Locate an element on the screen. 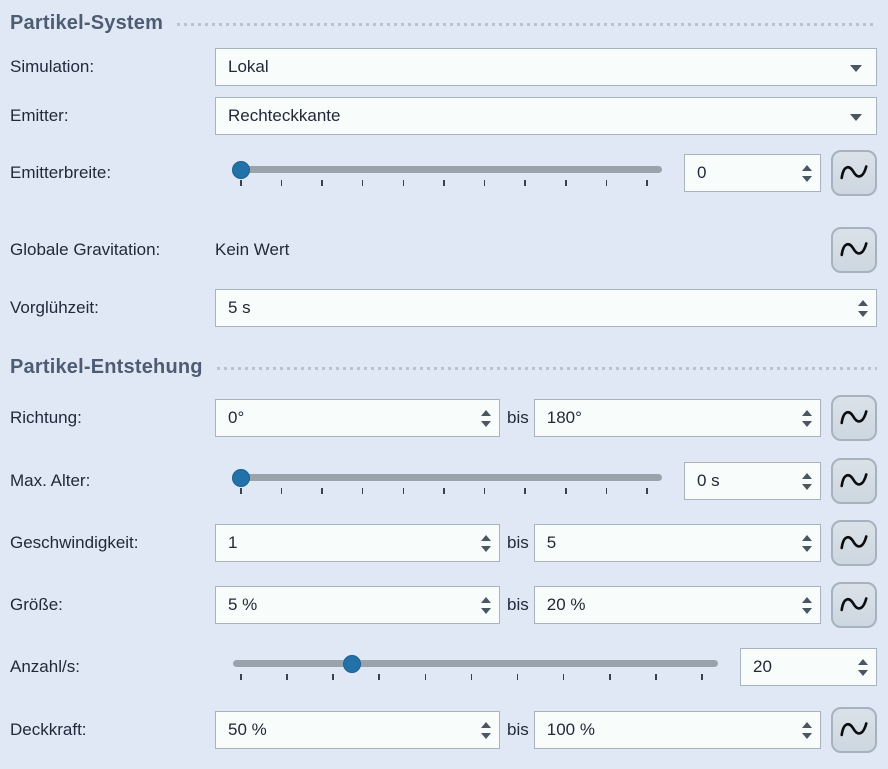 This screenshot has width=888, height=769. simulation-label: Simulation: is located at coordinates (52, 66).